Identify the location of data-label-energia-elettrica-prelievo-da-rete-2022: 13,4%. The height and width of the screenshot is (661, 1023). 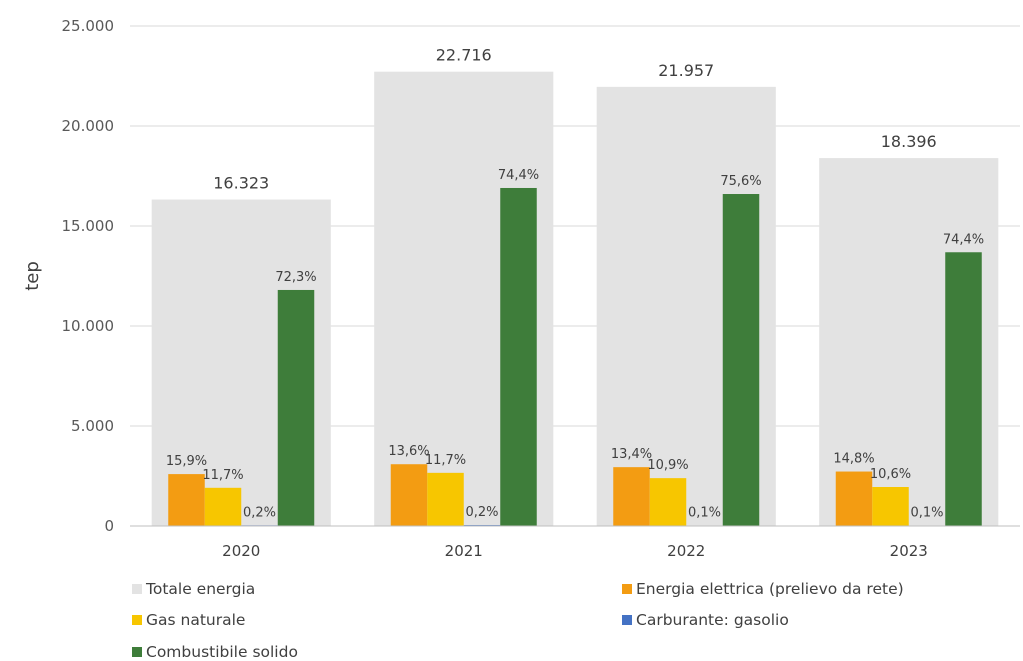
(631, 454).